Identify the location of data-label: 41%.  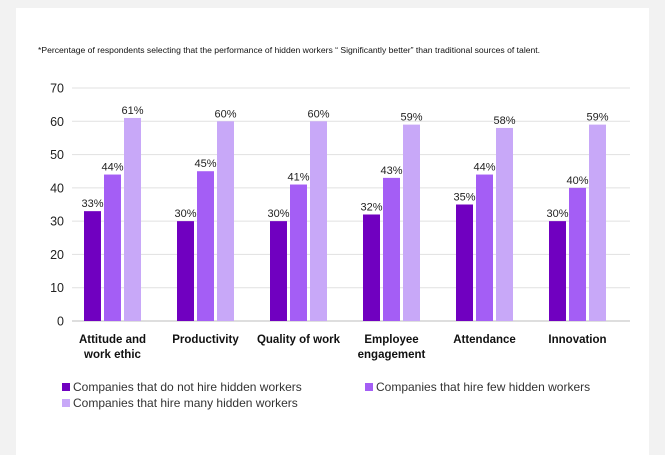
(298, 178).